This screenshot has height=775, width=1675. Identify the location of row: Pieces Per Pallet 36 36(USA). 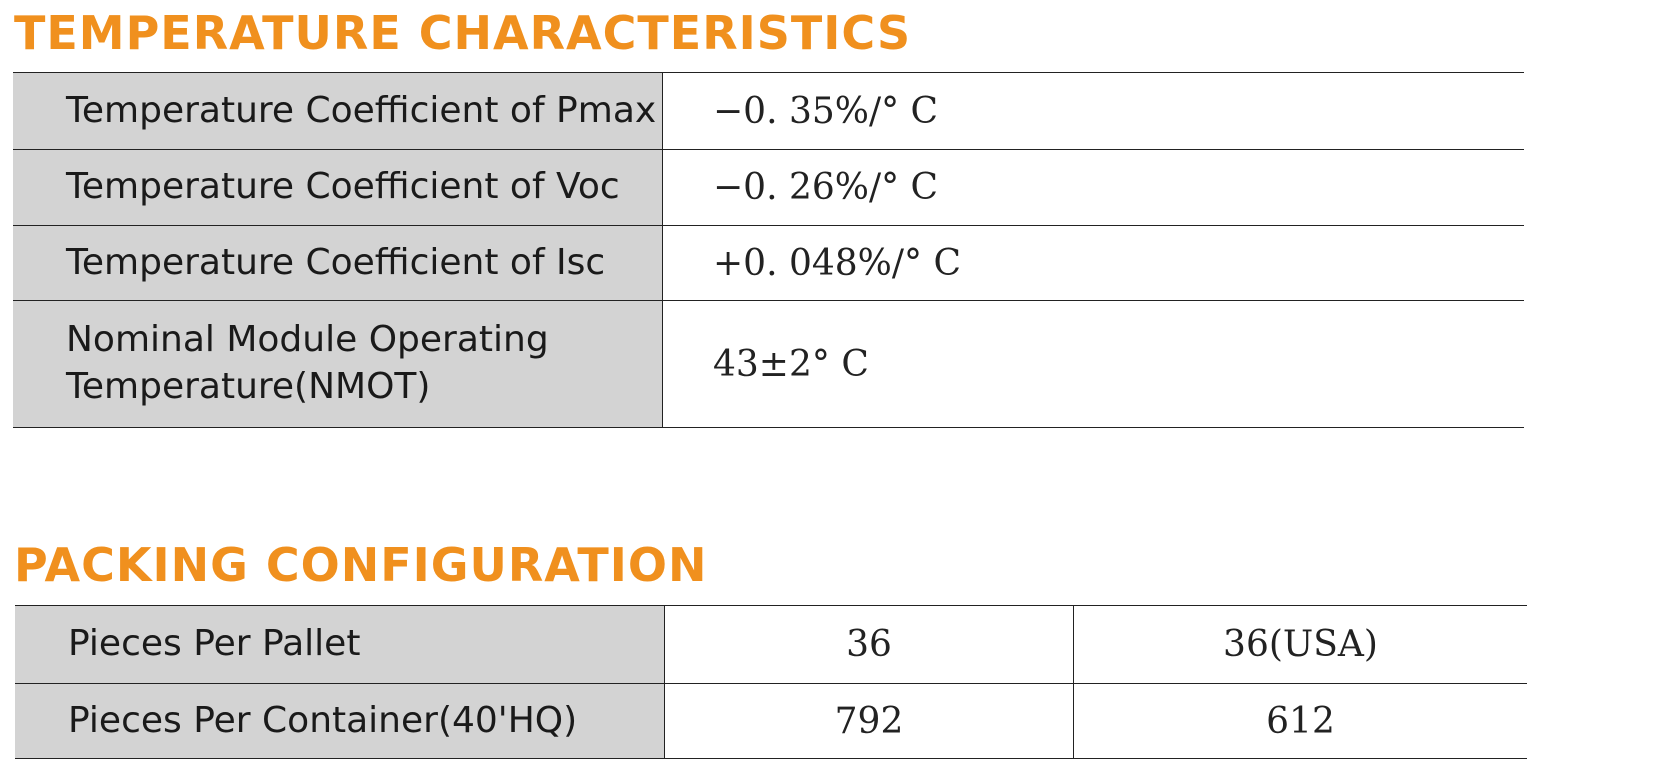
(771, 644).